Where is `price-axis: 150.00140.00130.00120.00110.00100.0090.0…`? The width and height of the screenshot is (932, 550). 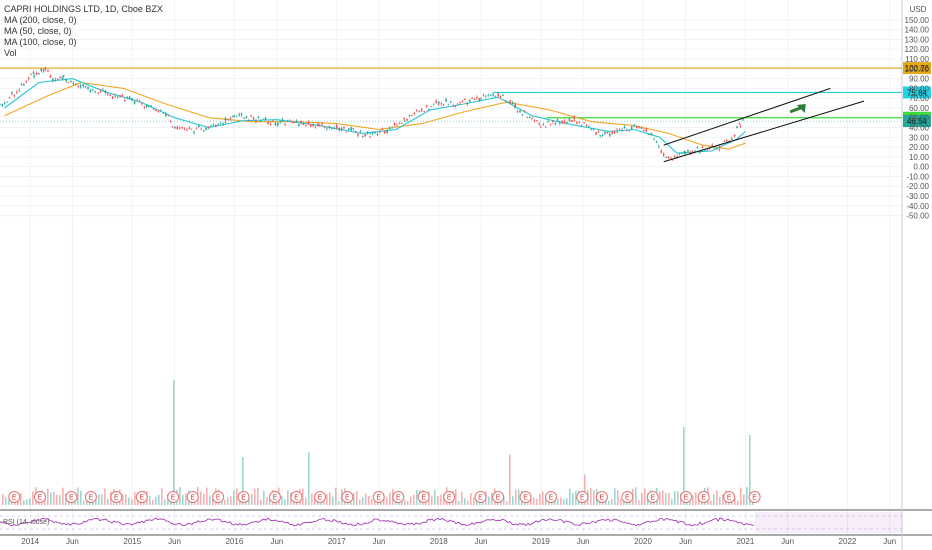
price-axis: 150.00140.00130.00120.00110.00100.0090.0… is located at coordinates (917, 113).